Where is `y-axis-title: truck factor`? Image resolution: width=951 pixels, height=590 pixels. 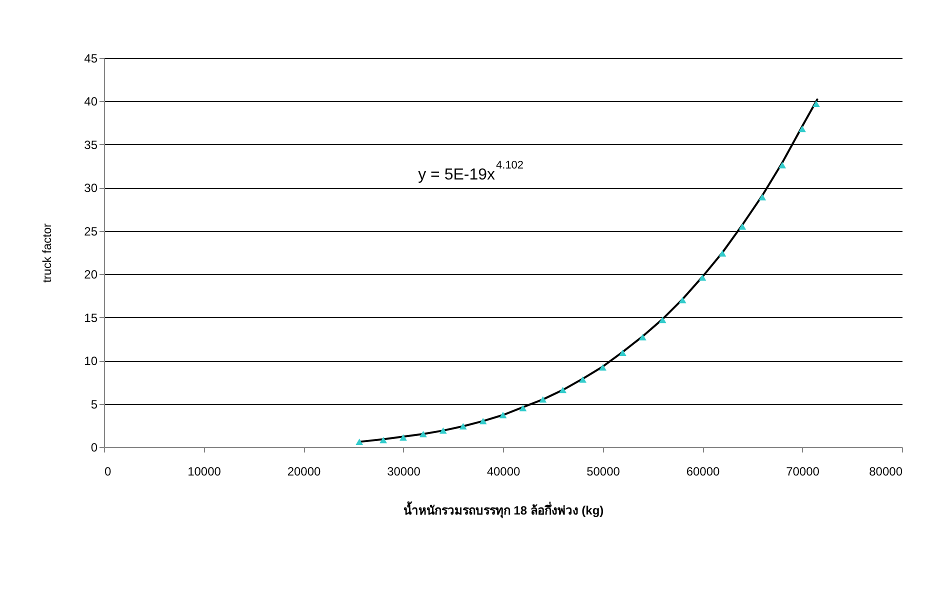 y-axis-title: truck factor is located at coordinates (47, 253).